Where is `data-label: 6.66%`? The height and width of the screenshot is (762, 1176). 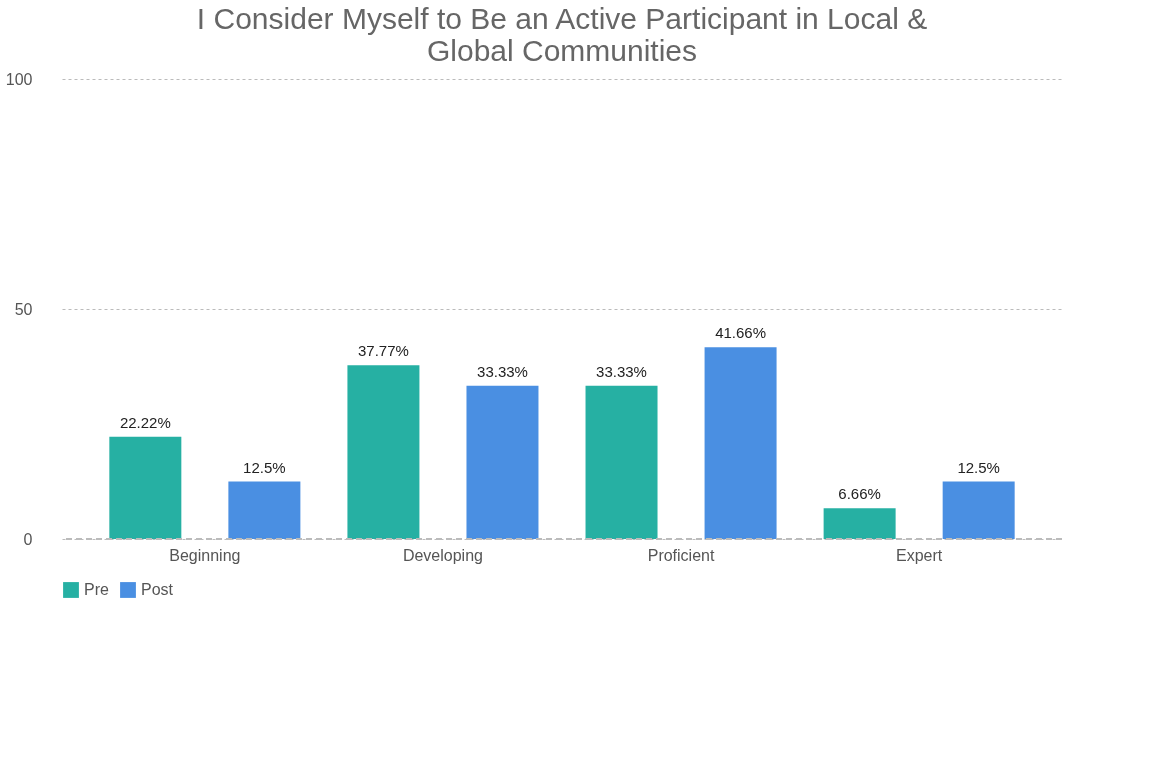 data-label: 6.66% is located at coordinates (859, 494).